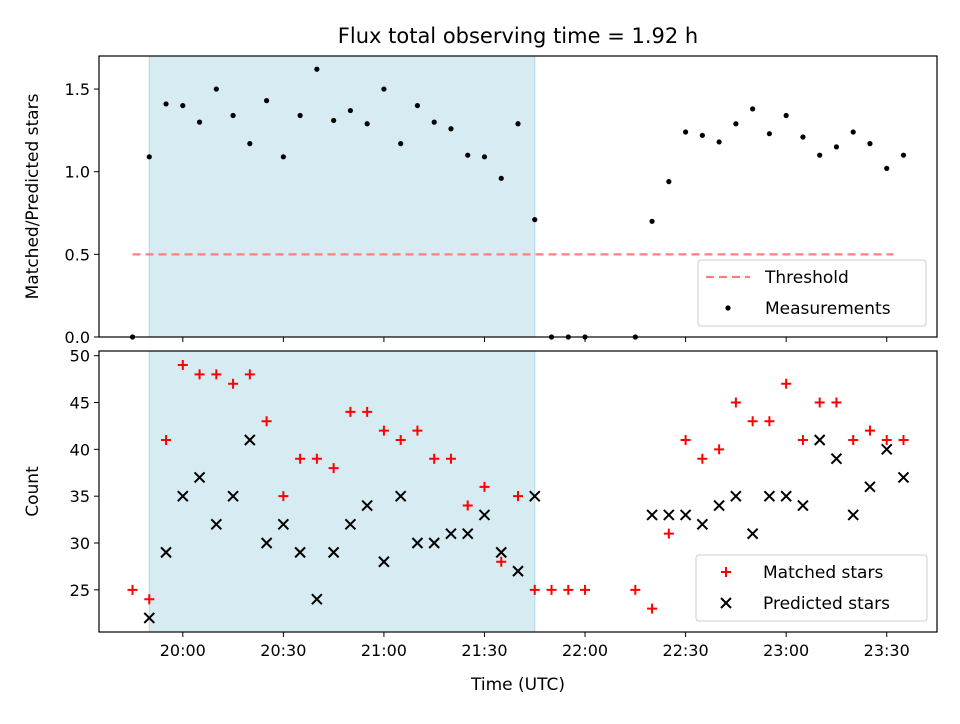  Describe the element at coordinates (77, 337) in the screenshot. I see `y-tick-label: 0.0` at that location.